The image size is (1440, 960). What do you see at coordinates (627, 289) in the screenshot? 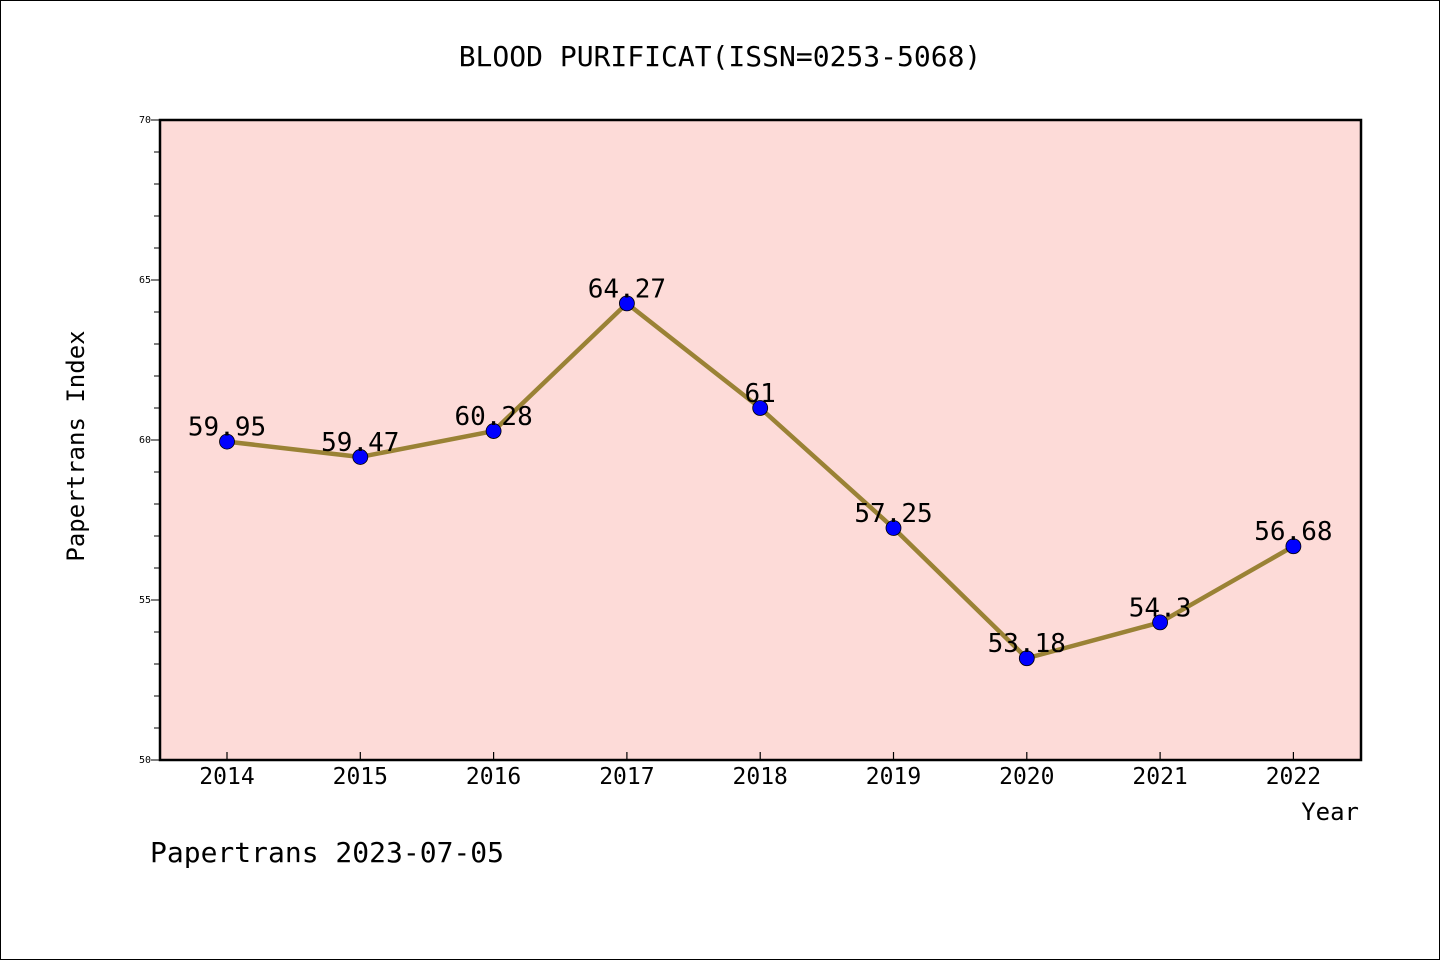
I see `data-label: 64.27` at bounding box center [627, 289].